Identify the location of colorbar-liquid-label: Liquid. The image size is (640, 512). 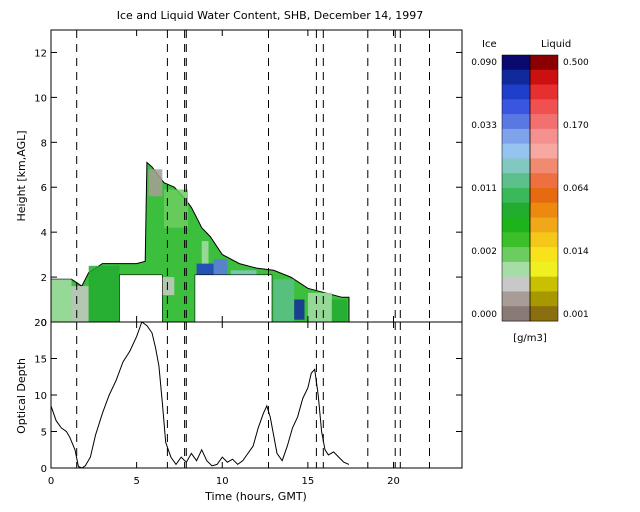
(556, 44).